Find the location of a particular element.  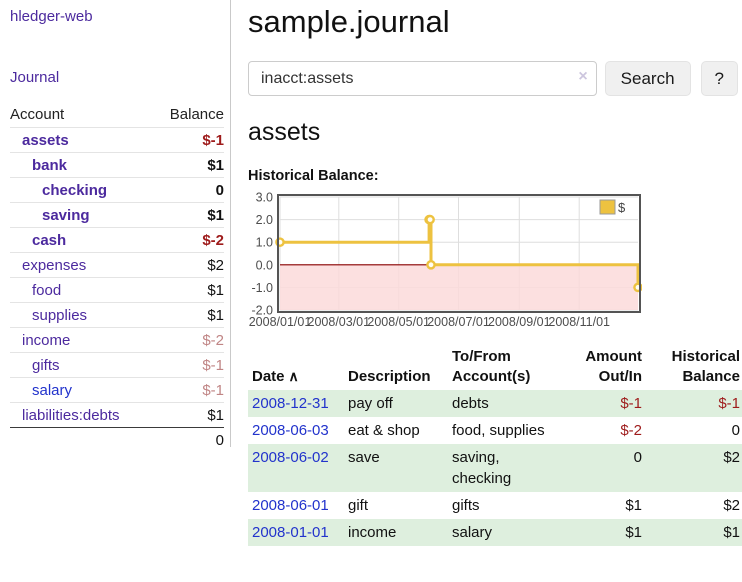

transaction-row: 2008-01-01 income salary $1 $1 is located at coordinates (495, 532).